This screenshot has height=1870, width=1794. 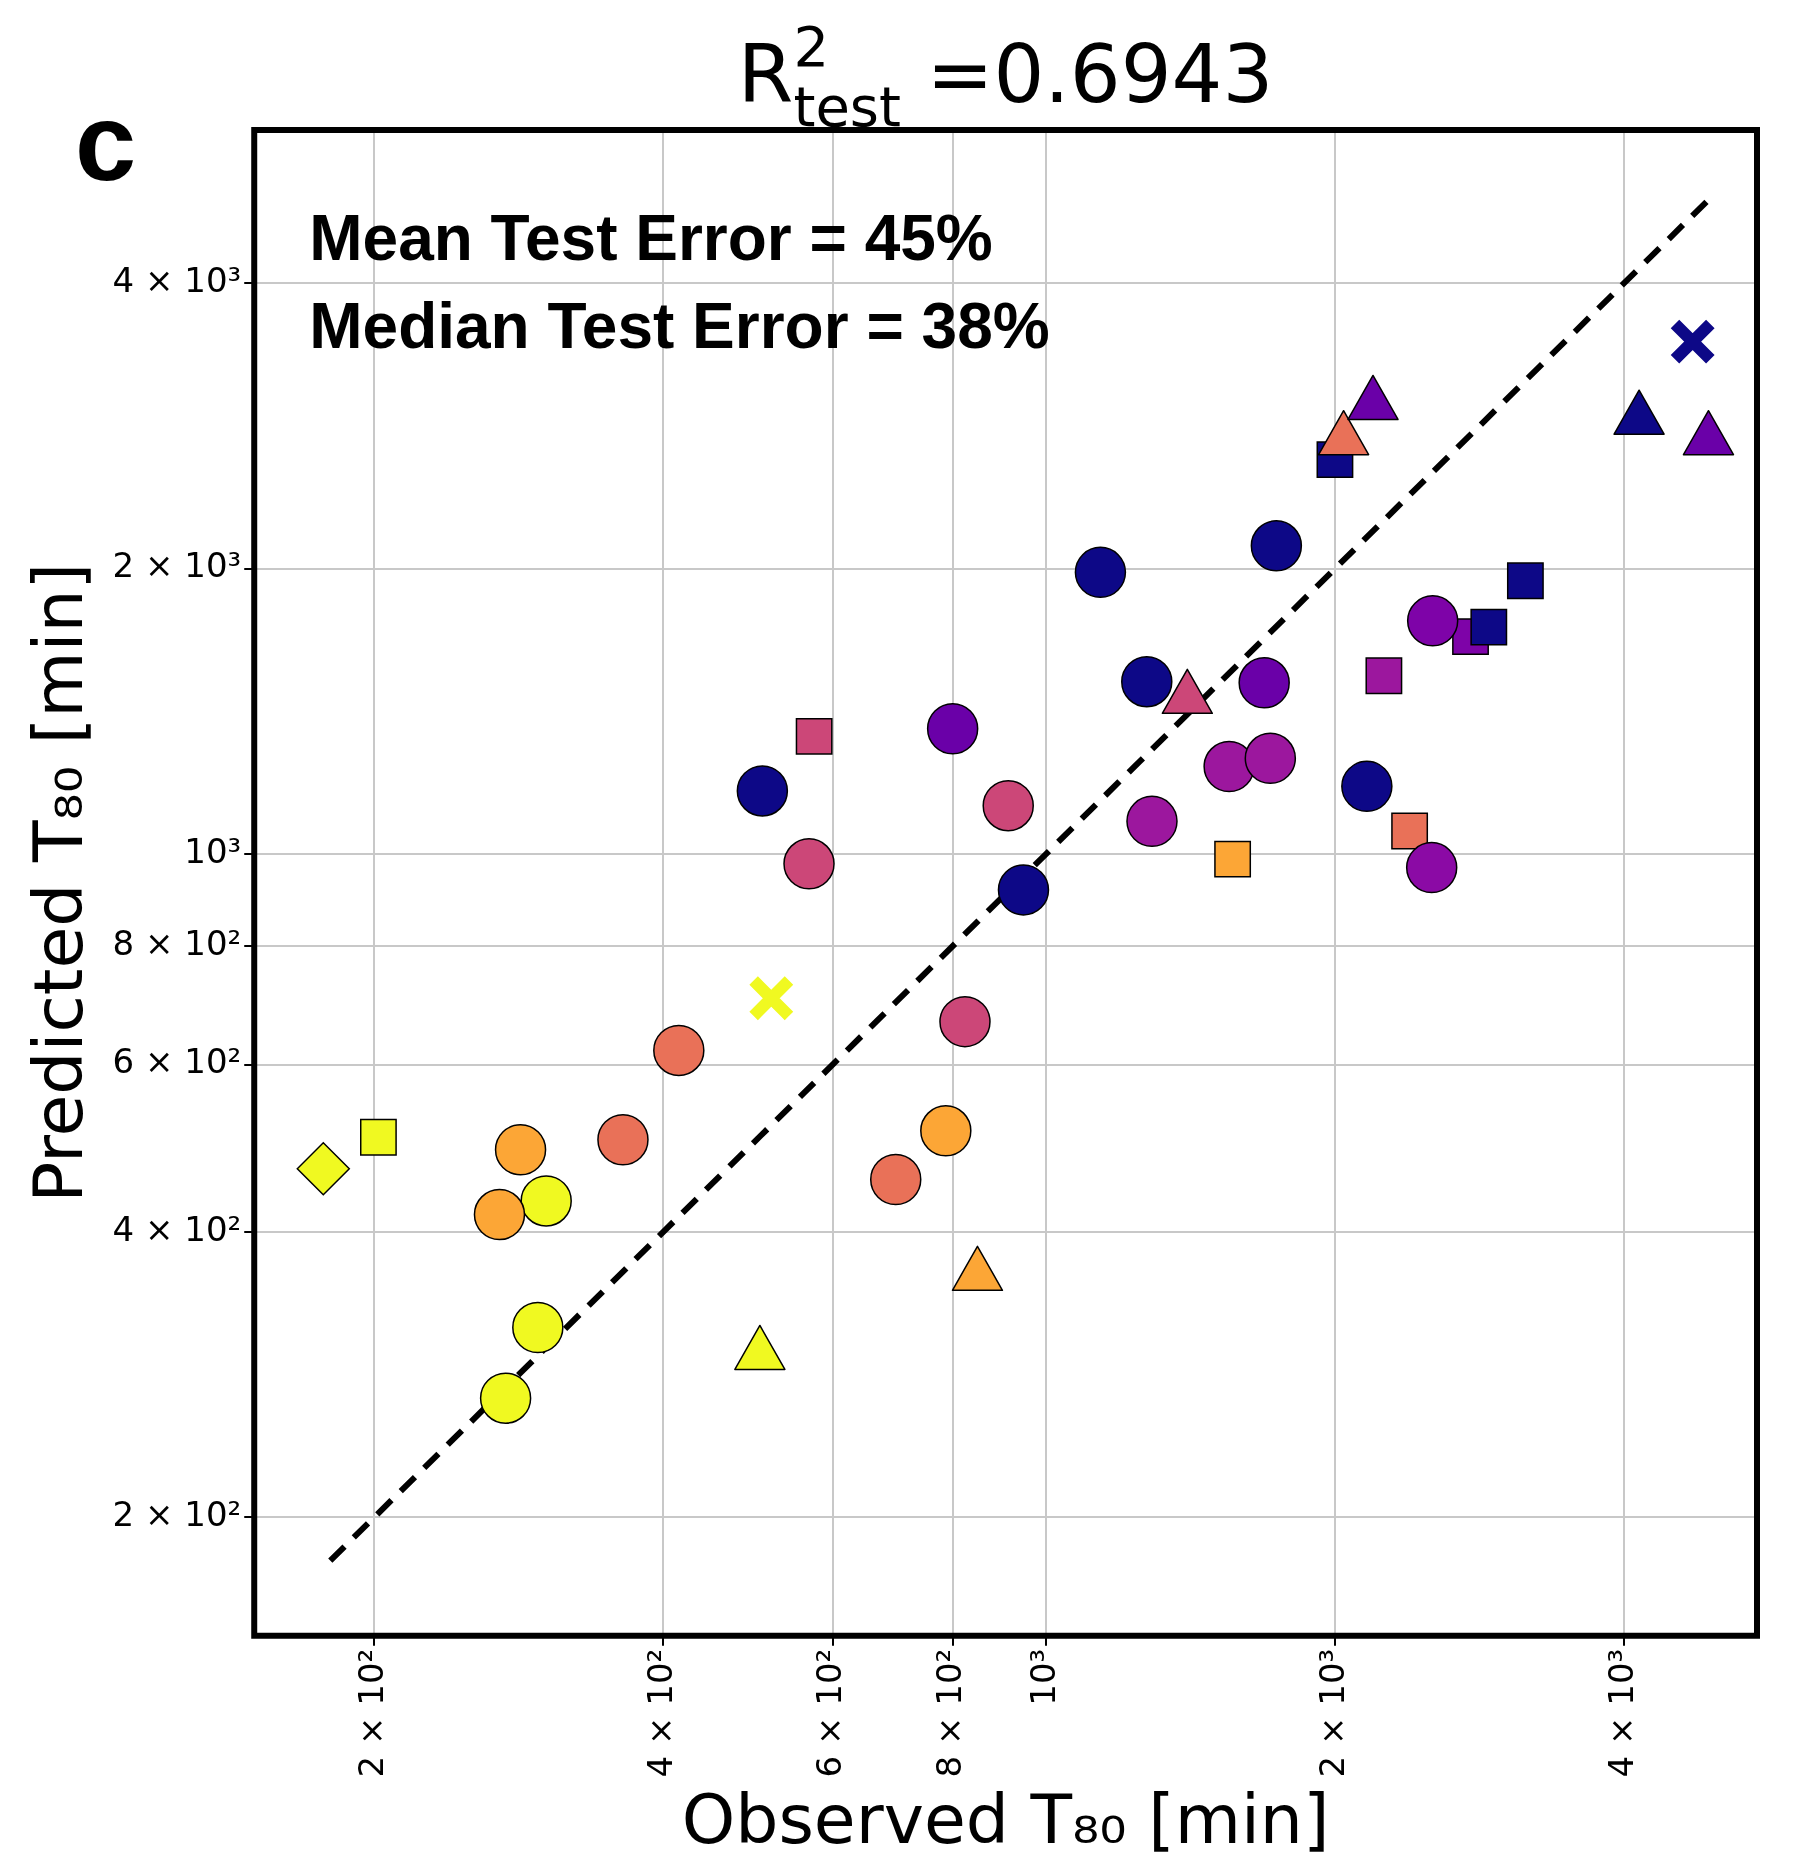 I want to click on x-tick-label: 4 × 10², so click(x=660, y=1713).